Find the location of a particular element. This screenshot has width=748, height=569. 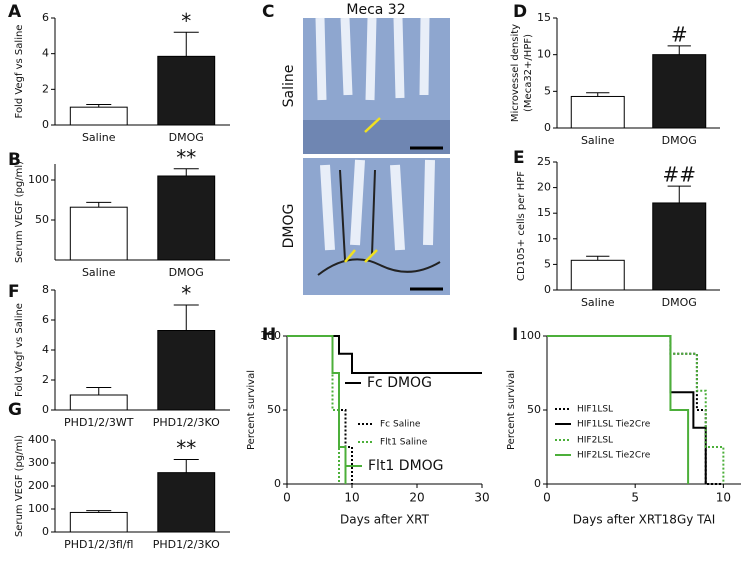

legend-label: HIF1LSL Tie2Cre is located at coordinates (614, 425).